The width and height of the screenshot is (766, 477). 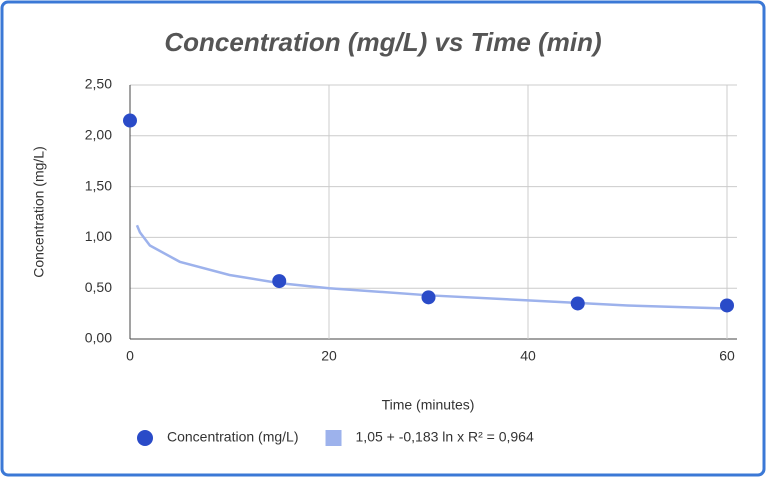 What do you see at coordinates (98, 135) in the screenshot?
I see `y-tick-label: 2,00` at bounding box center [98, 135].